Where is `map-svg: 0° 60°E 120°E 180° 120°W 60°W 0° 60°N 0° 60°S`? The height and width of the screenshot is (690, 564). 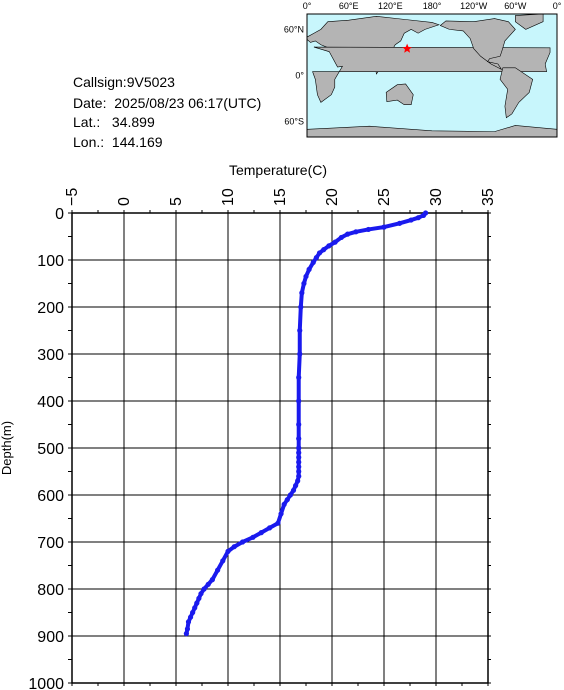 map-svg: 0° 60°E 120°E 180° 120°W 60°W 0° 60°N 0° 60°S is located at coordinates (423, 69).